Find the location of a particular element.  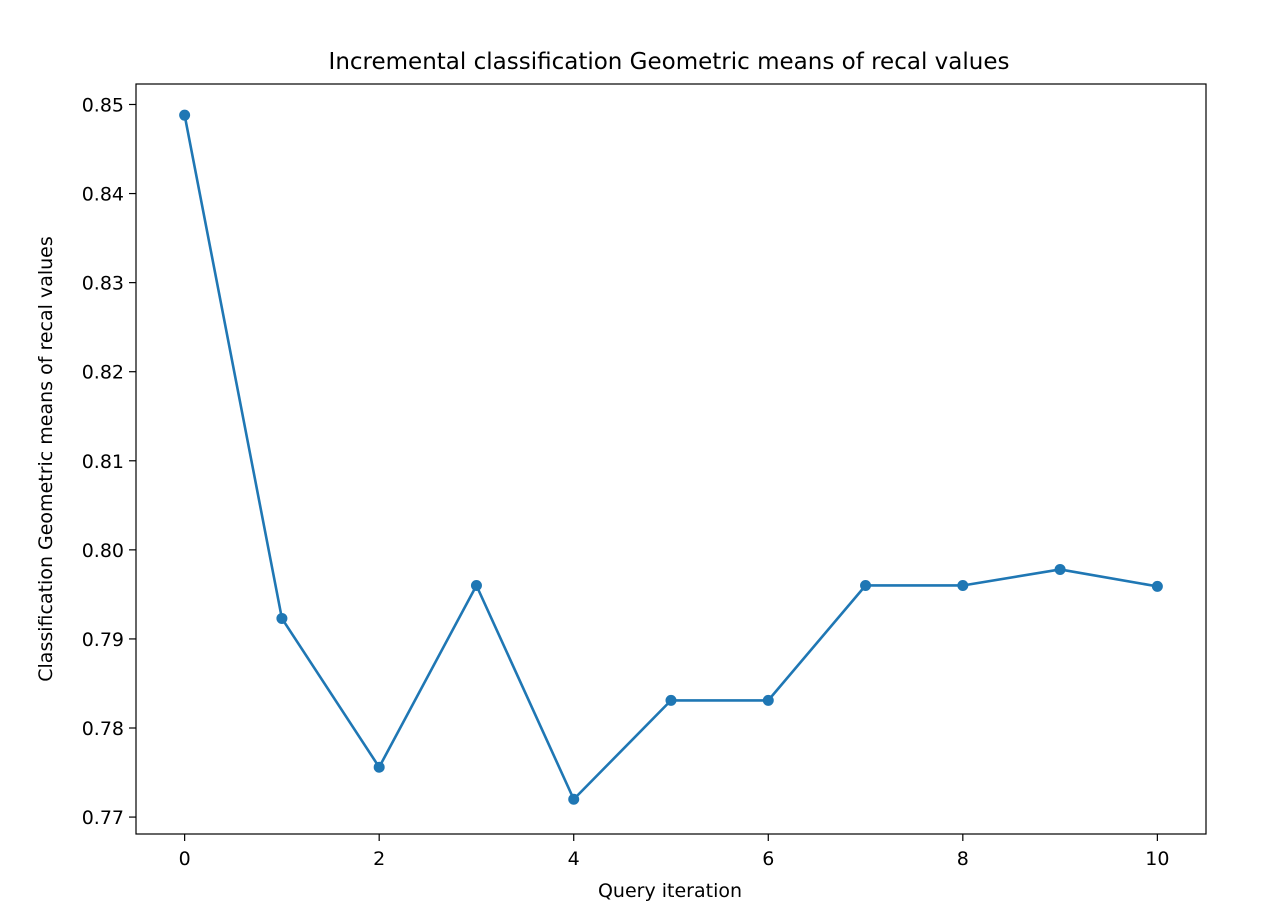

y-tick-label: 0.82 is located at coordinates (103, 373).